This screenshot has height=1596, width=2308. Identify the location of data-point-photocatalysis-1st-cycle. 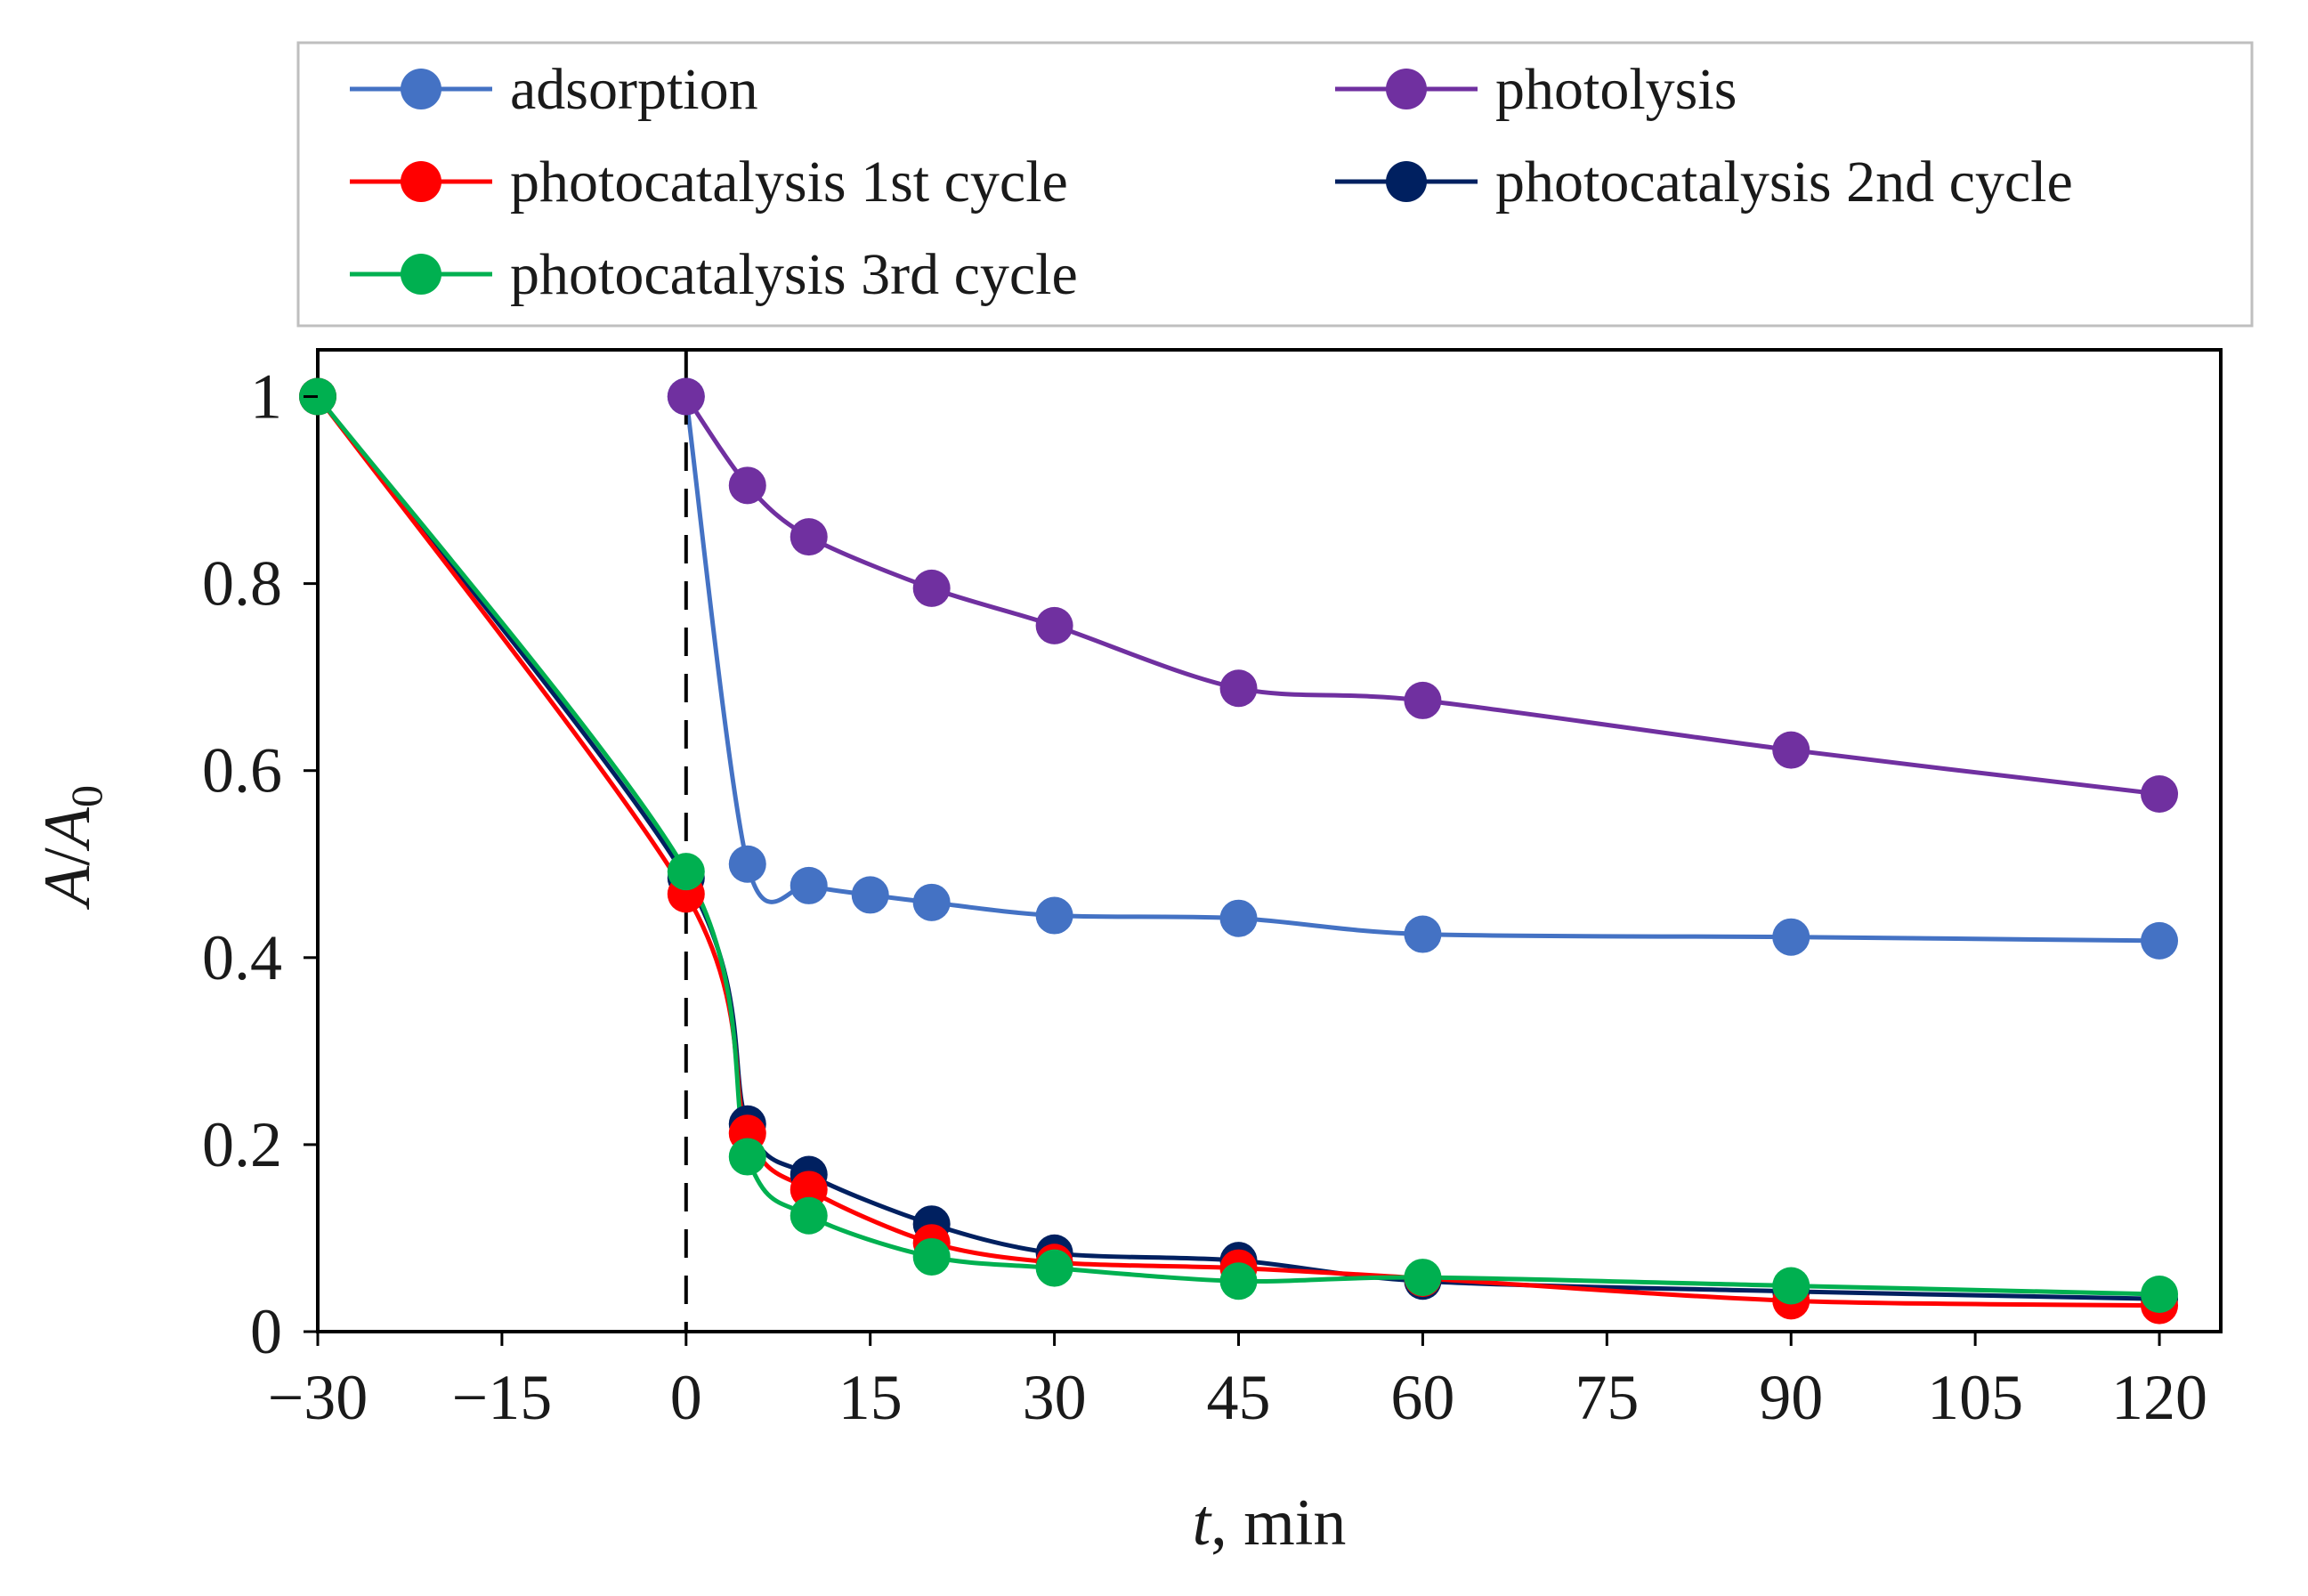
(809, 1190).